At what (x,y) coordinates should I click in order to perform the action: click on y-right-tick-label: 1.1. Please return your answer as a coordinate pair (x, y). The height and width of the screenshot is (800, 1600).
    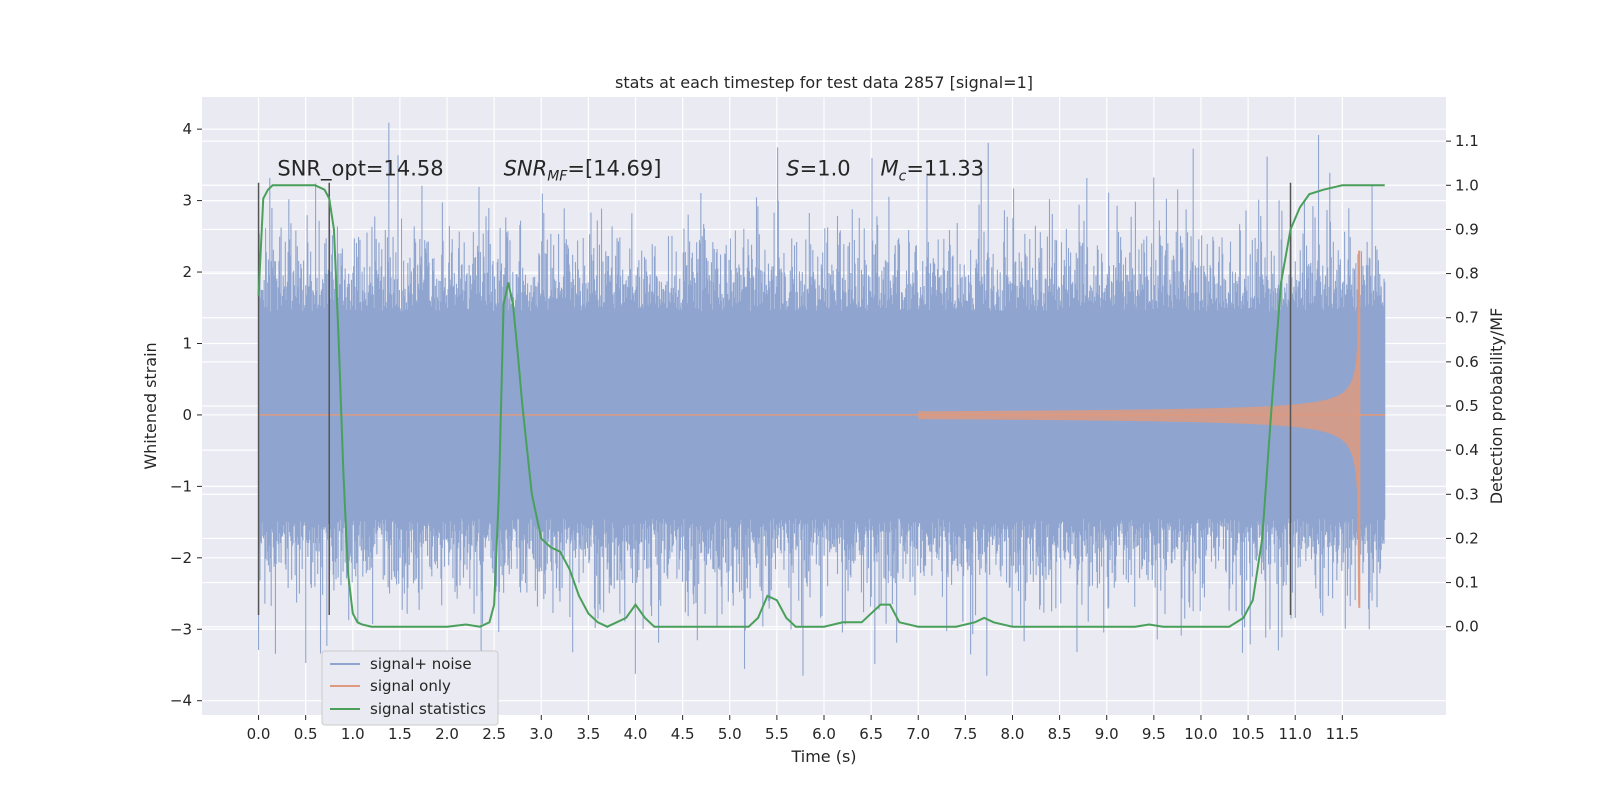
    Looking at the image, I should click on (1467, 141).